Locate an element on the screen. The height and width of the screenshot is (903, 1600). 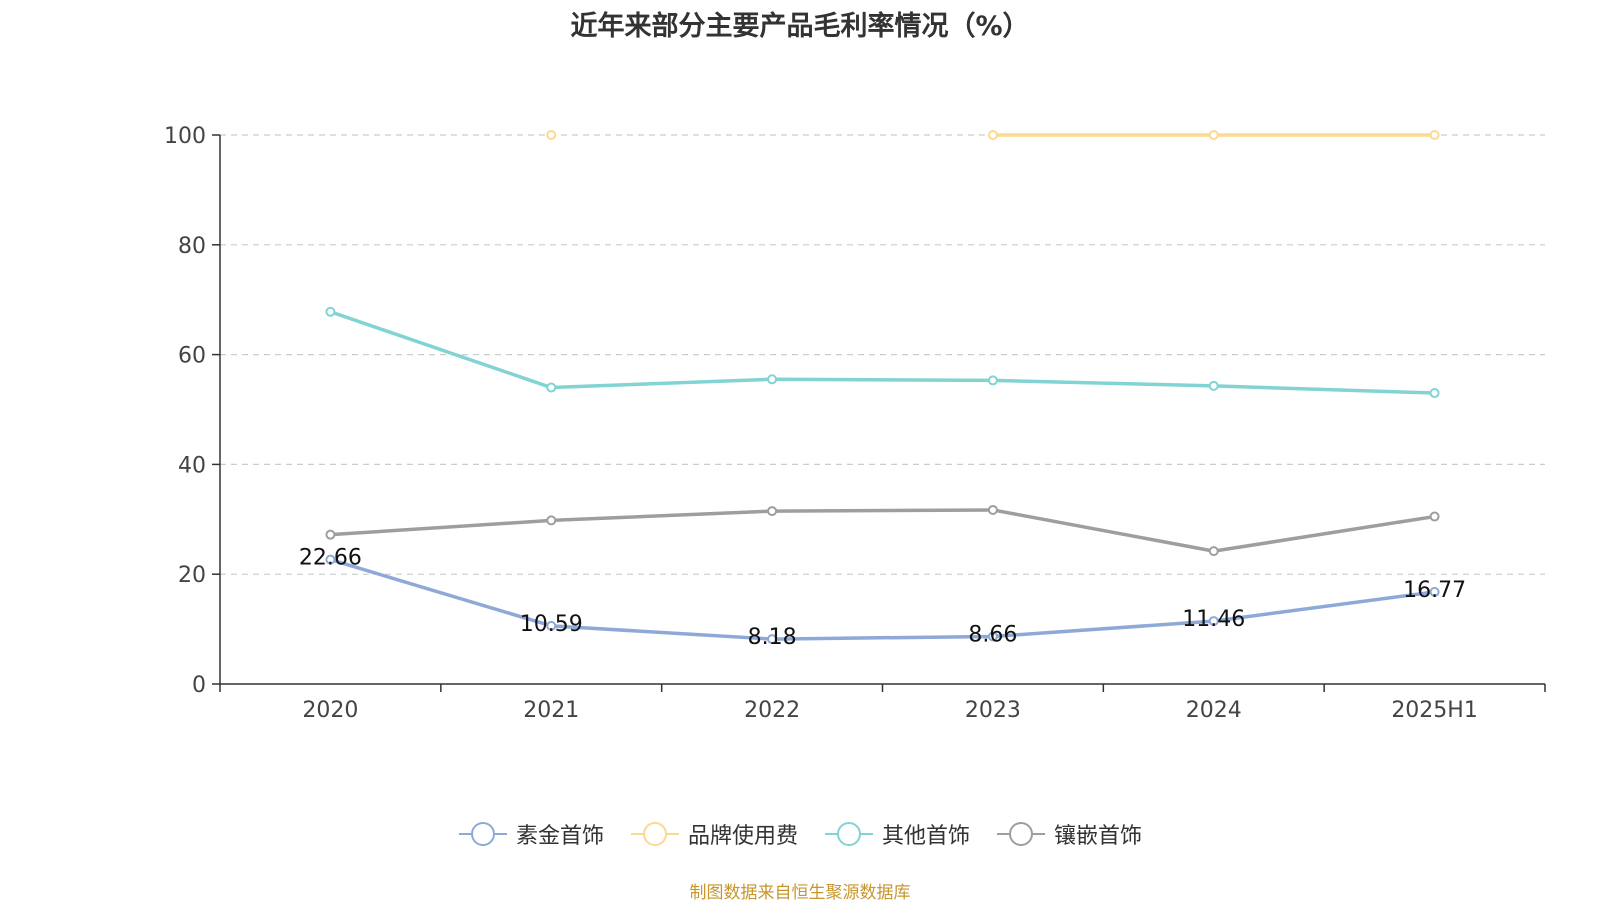
legend-item: 素金首饰 is located at coordinates (531, 834).